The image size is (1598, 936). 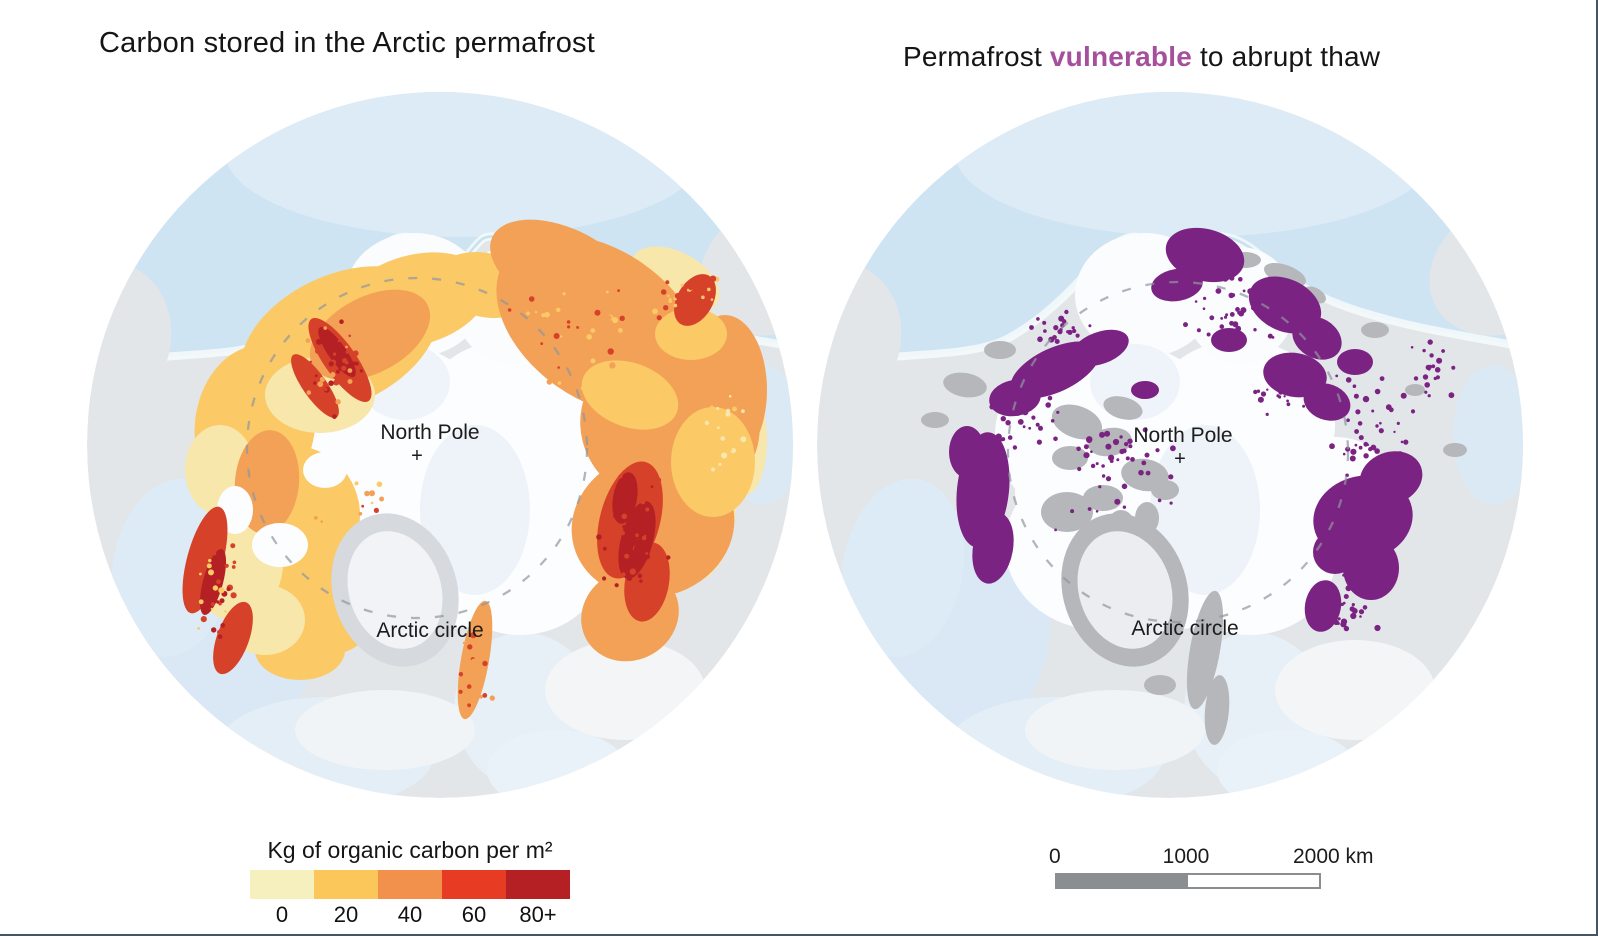 What do you see at coordinates (1186, 856) in the screenshot?
I see `scale-tick-1000: 1000` at bounding box center [1186, 856].